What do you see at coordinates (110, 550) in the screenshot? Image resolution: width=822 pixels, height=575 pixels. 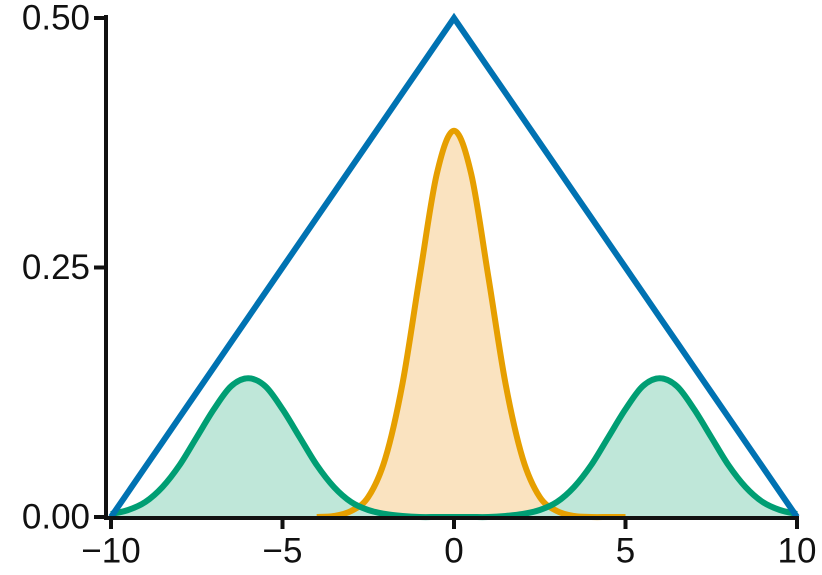 I see `x-tick-label: −10` at bounding box center [110, 550].